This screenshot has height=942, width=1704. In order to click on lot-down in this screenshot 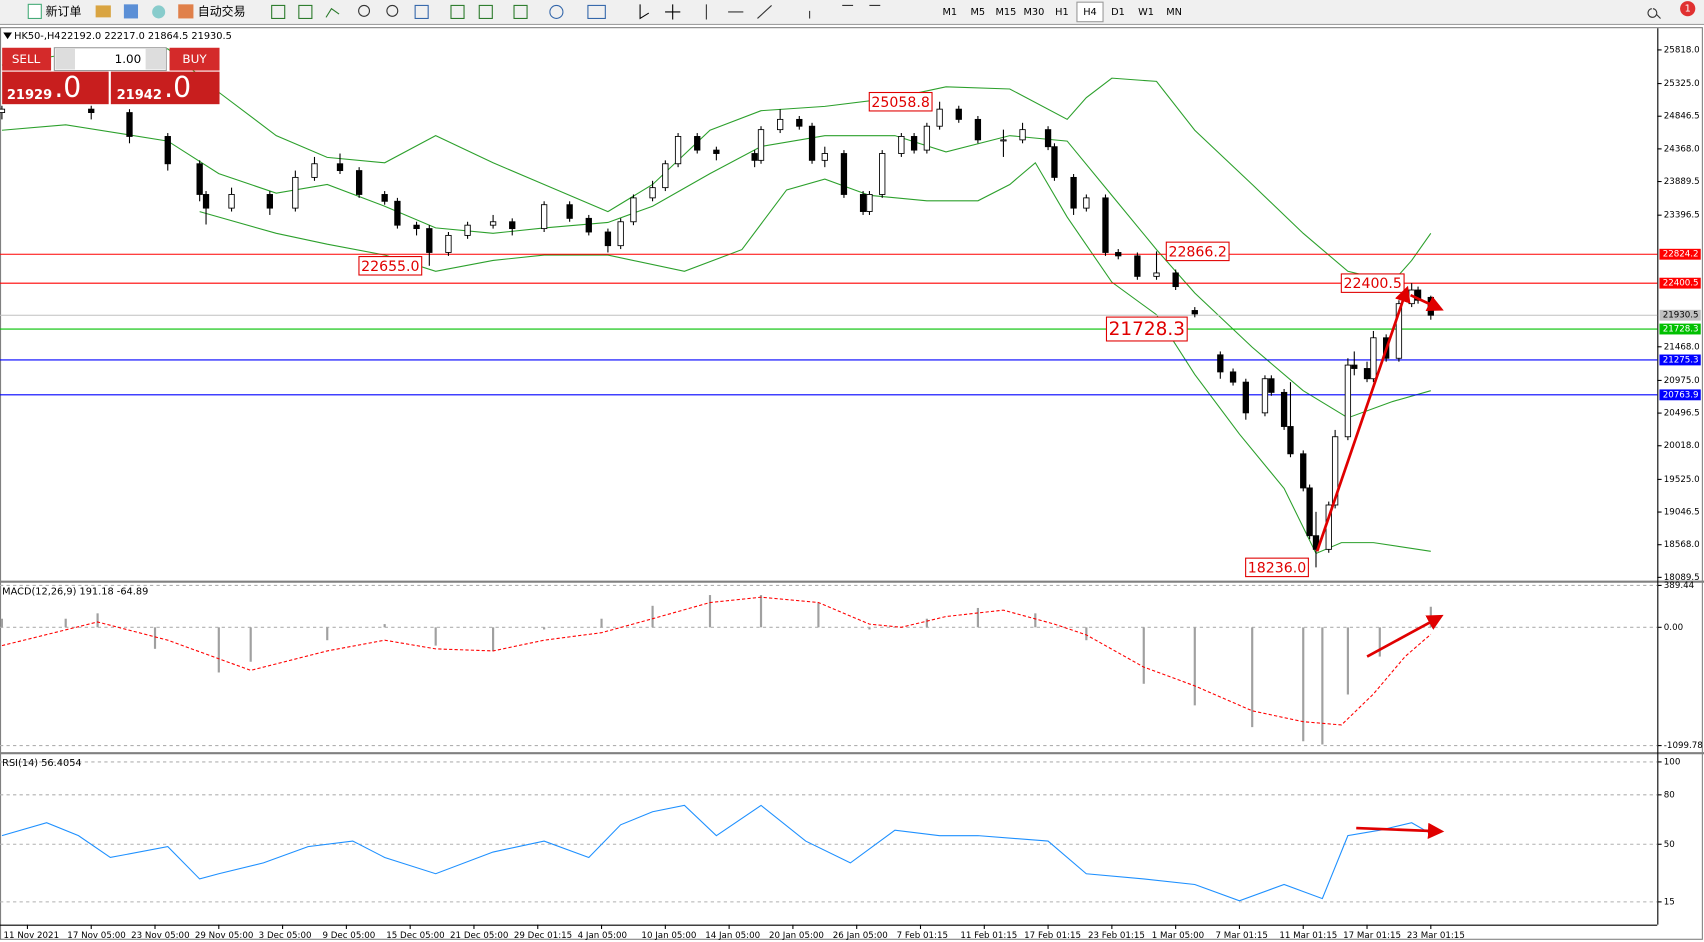, I will do `click(65, 59)`.